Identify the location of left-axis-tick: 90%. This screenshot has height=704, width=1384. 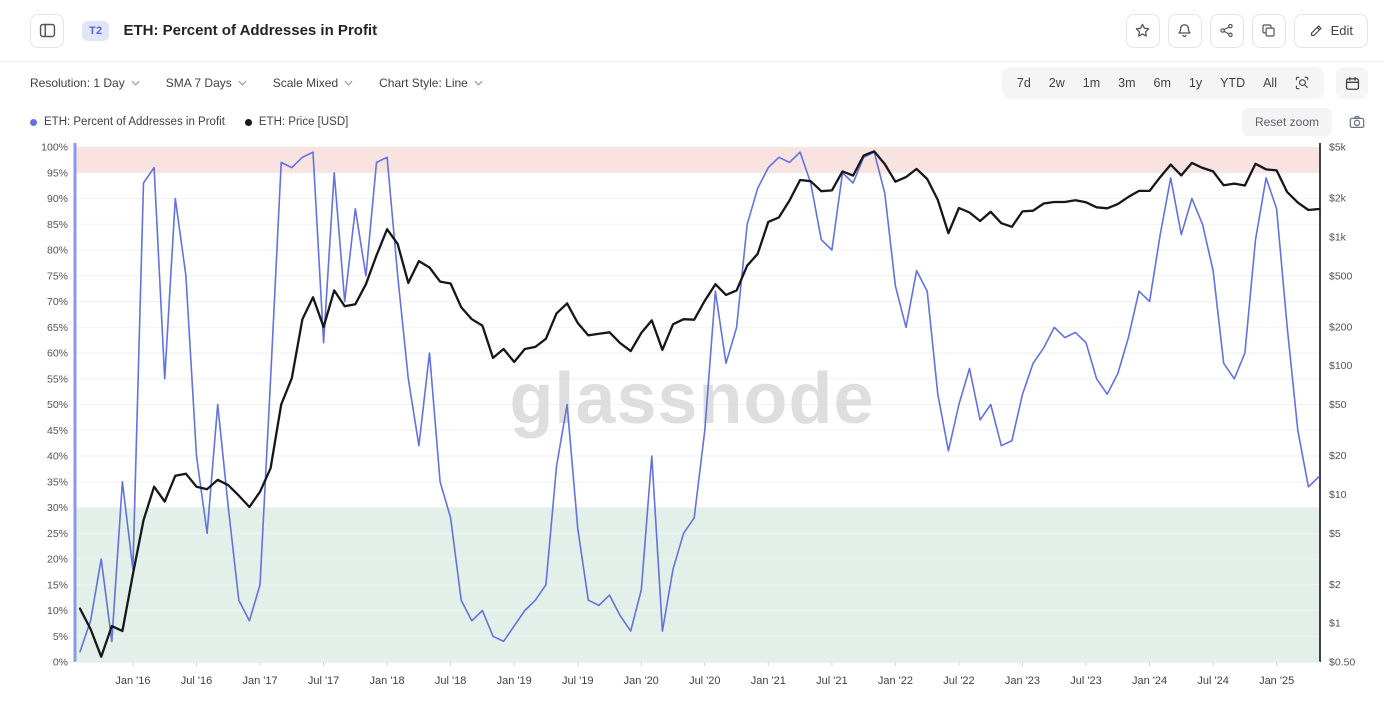
(57, 199).